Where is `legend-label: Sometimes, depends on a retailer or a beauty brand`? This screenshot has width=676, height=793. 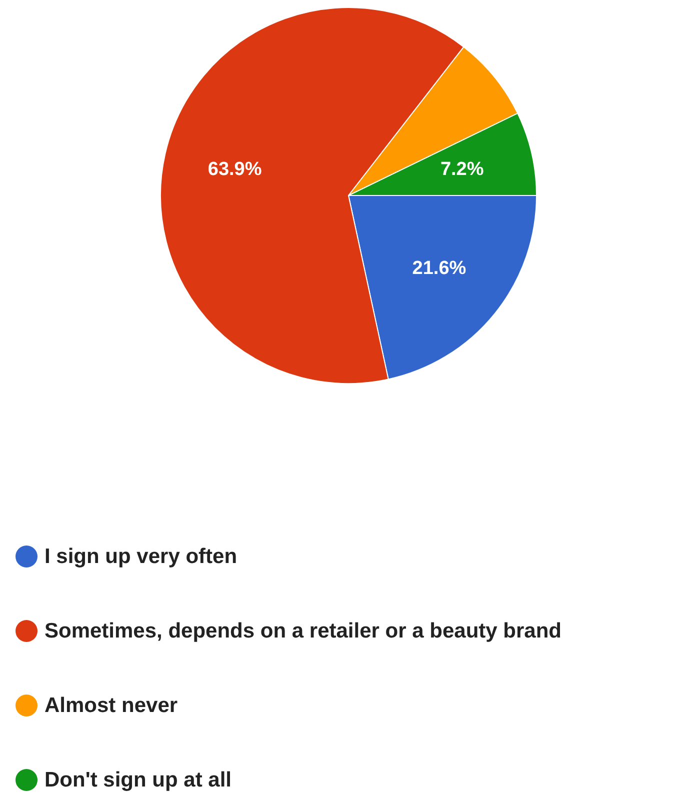
legend-label: Sometimes, depends on a retailer or a beauty brand is located at coordinates (303, 631).